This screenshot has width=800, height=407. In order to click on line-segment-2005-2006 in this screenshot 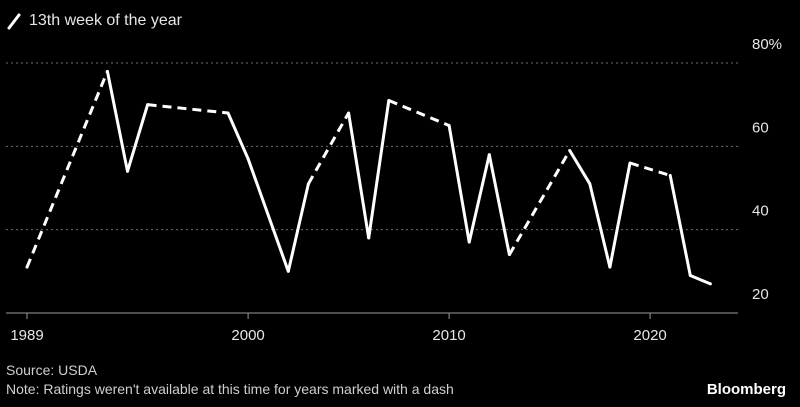, I will do `click(359, 175)`.